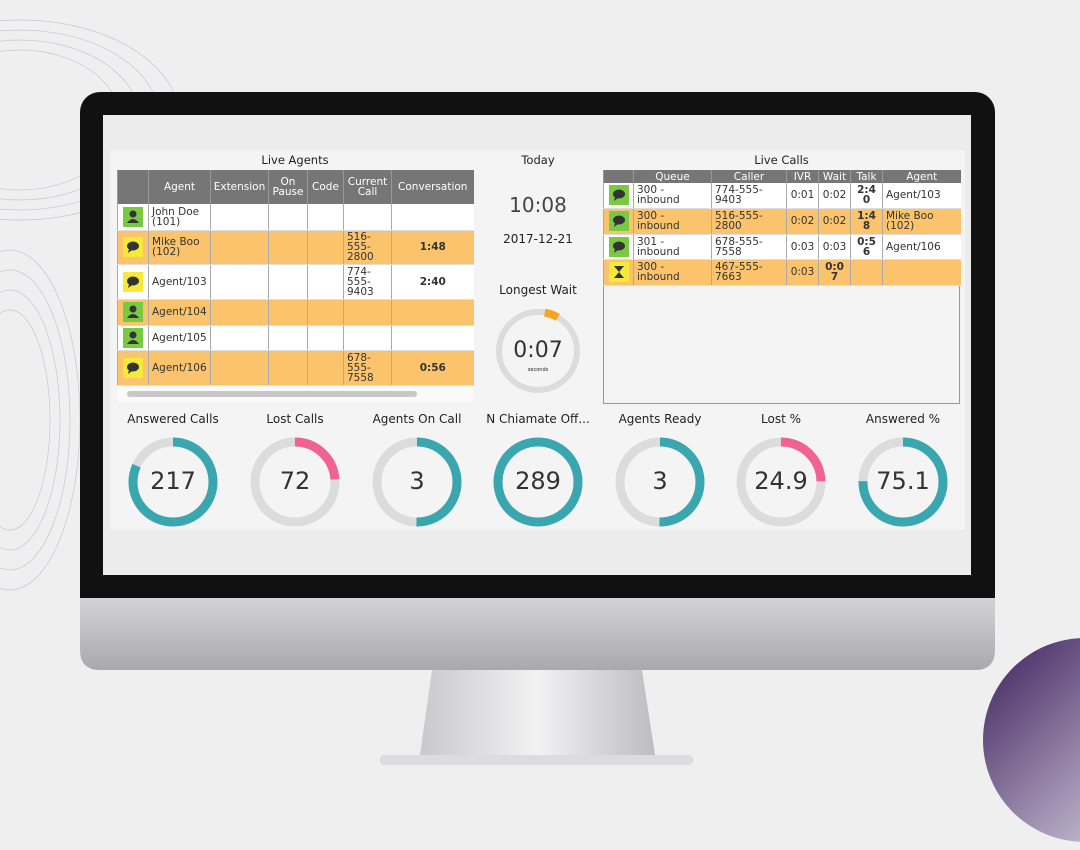 The image size is (1080, 850). What do you see at coordinates (179, 338) in the screenshot?
I see `cell: Agent/105` at bounding box center [179, 338].